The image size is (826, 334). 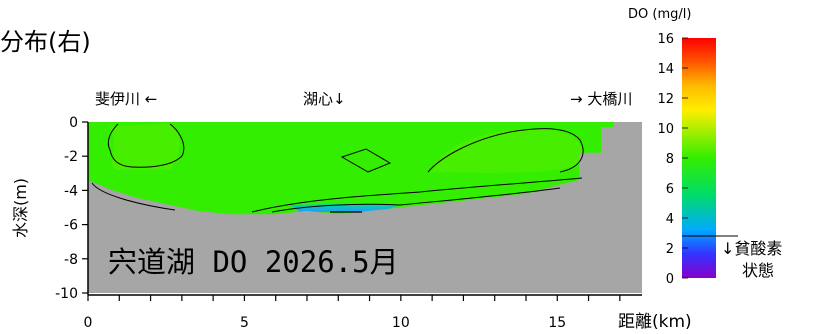 I want to click on x-tick-label: 5, so click(x=244, y=323).